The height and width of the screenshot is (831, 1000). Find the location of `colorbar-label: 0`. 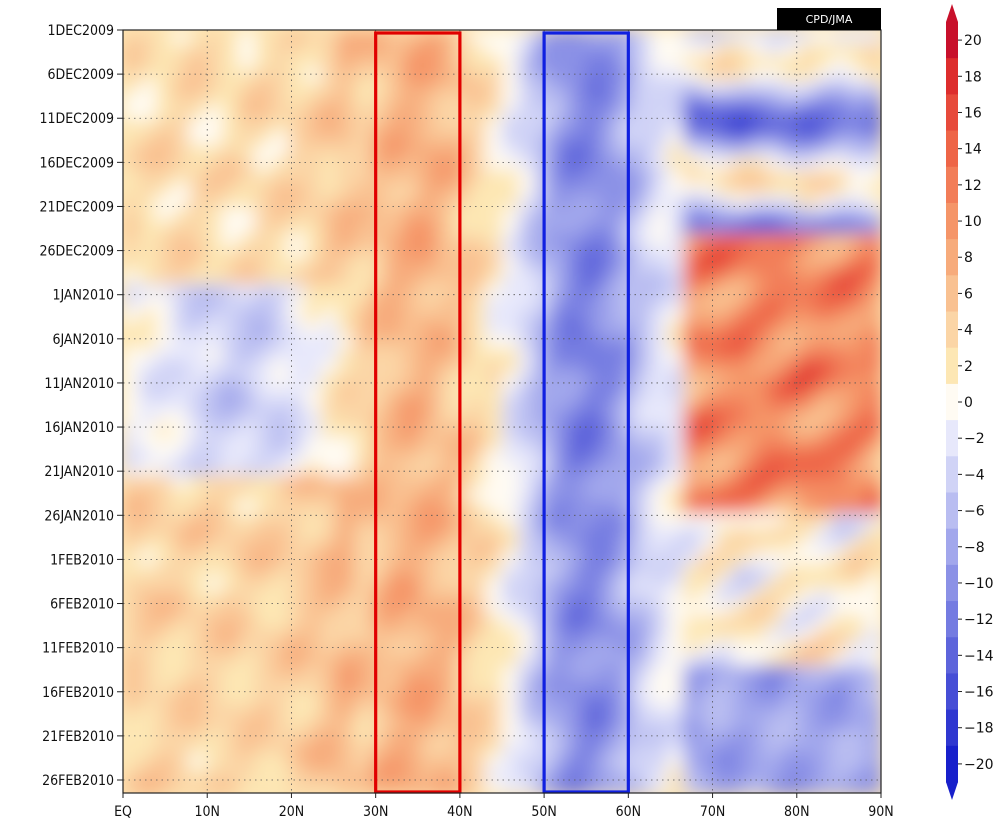

colorbar-label: 0 is located at coordinates (968, 403).